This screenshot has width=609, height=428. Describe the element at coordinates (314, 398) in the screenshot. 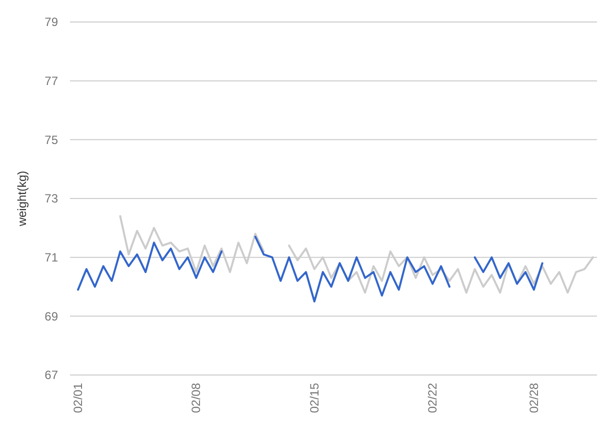

I see `x-tick-label: 02/15` at that location.